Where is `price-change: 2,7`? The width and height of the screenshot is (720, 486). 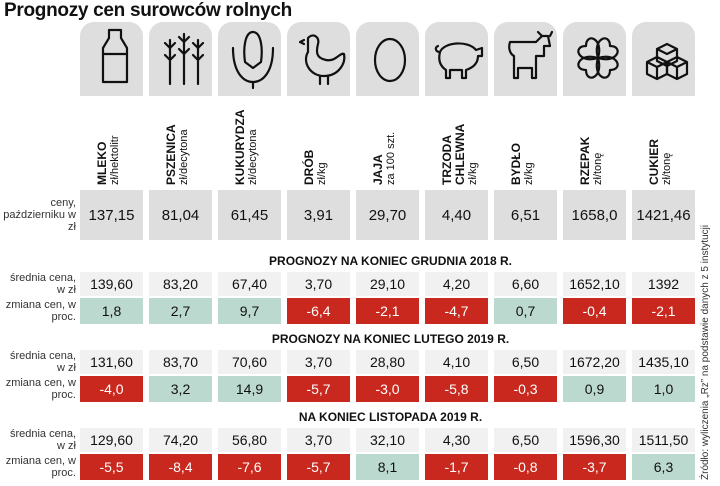
price-change: 2,7 is located at coordinates (180, 311).